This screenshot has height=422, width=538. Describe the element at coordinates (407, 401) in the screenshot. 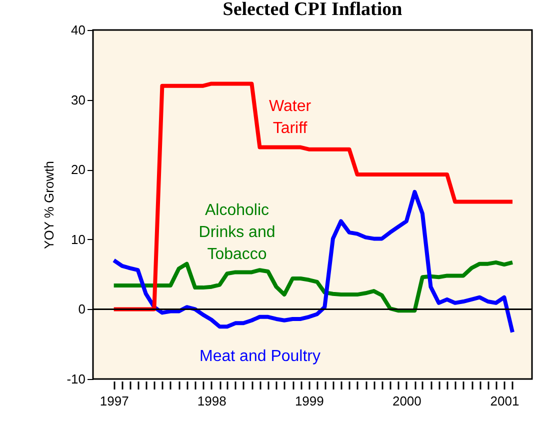

I see `x-tick-label: 2000` at that location.